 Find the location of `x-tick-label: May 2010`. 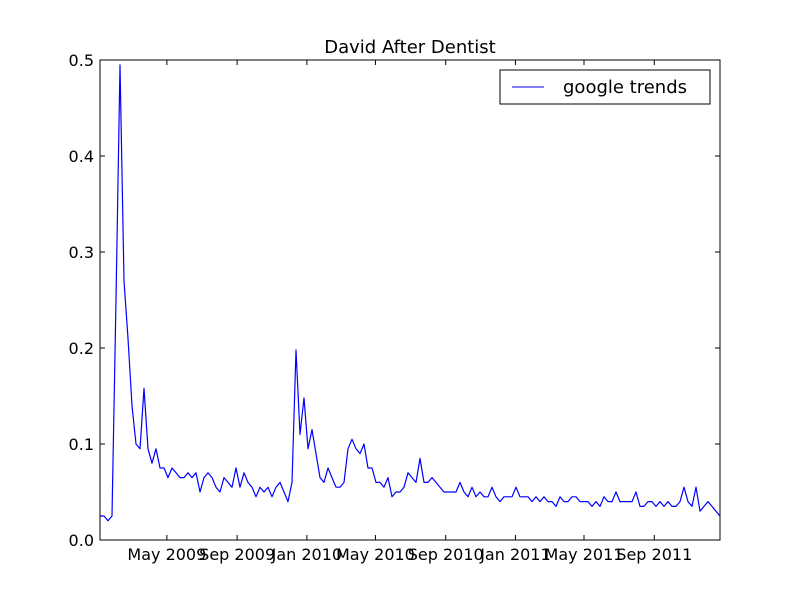

x-tick-label: May 2010 is located at coordinates (375, 554).